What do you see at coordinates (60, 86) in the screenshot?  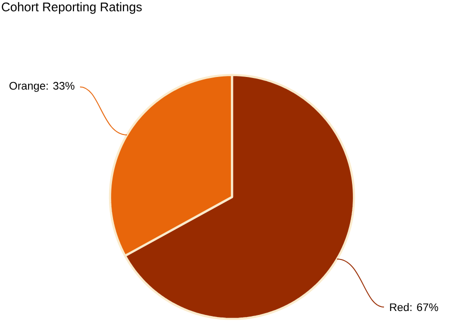 I see `data-label: : 33%` at bounding box center [60, 86].